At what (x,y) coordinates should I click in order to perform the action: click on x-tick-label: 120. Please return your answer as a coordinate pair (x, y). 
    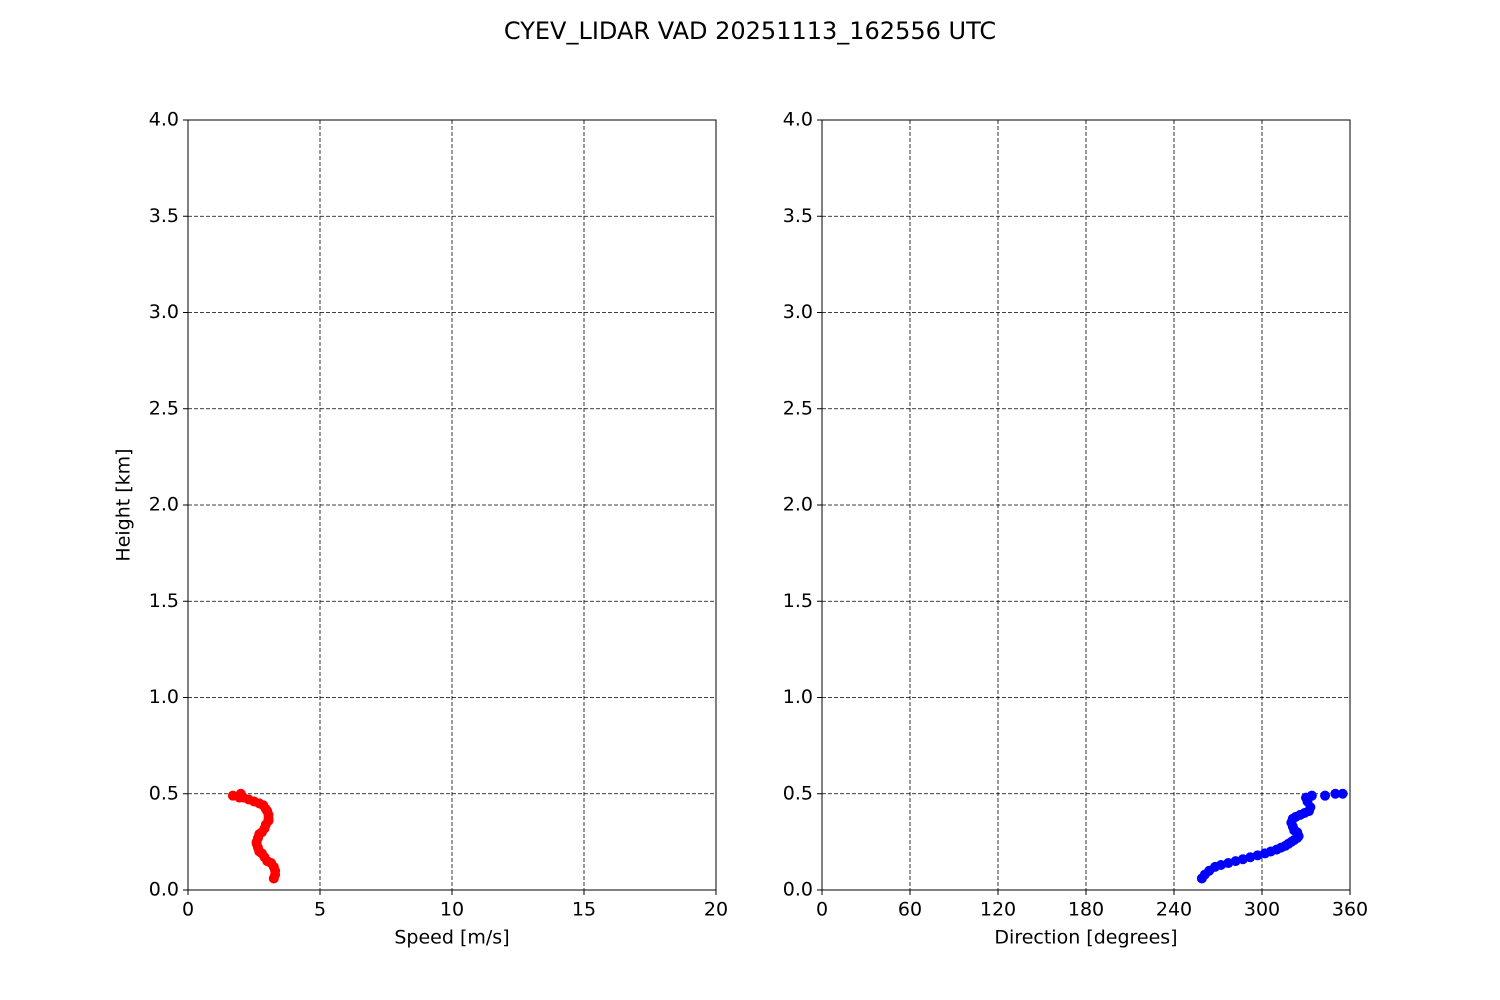
    Looking at the image, I should click on (998, 910).